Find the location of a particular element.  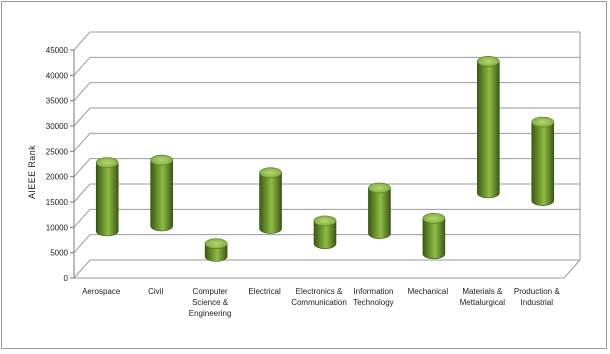

x-tick-label: Electrical is located at coordinates (264, 291).